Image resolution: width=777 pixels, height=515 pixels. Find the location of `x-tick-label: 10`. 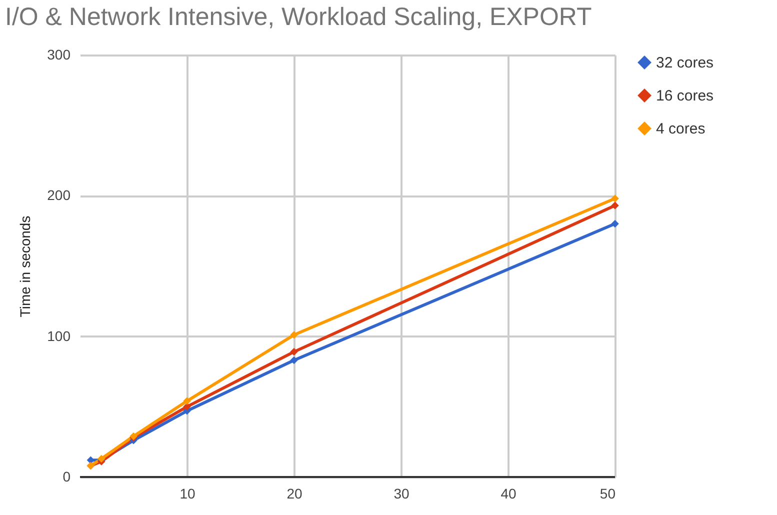

x-tick-label: 10 is located at coordinates (188, 494).